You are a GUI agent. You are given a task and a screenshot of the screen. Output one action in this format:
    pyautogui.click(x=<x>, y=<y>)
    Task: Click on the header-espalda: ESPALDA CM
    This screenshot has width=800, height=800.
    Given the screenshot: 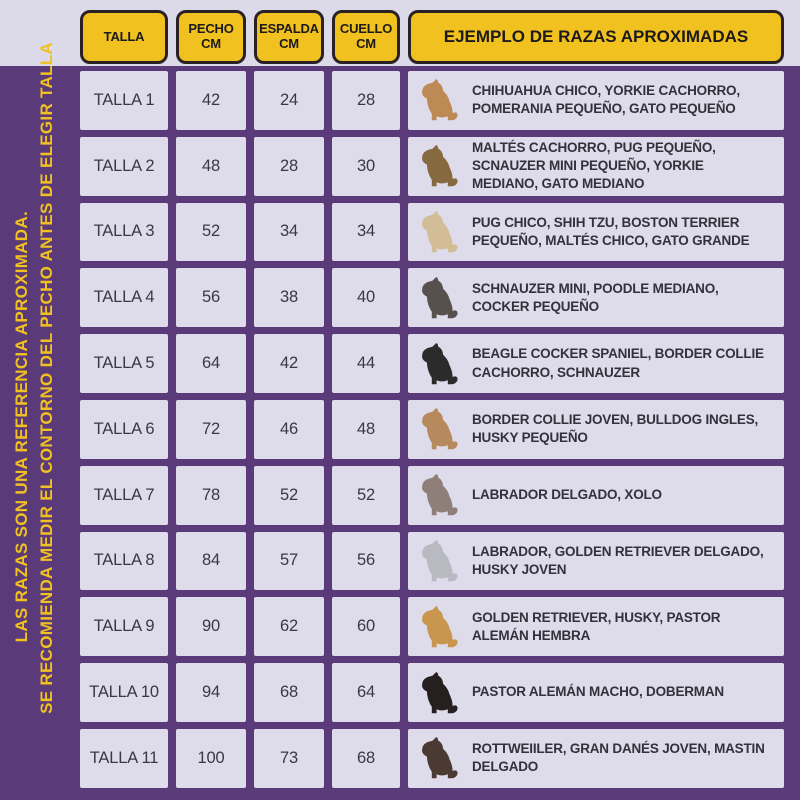 What is the action you would take?
    pyautogui.click(x=289, y=37)
    